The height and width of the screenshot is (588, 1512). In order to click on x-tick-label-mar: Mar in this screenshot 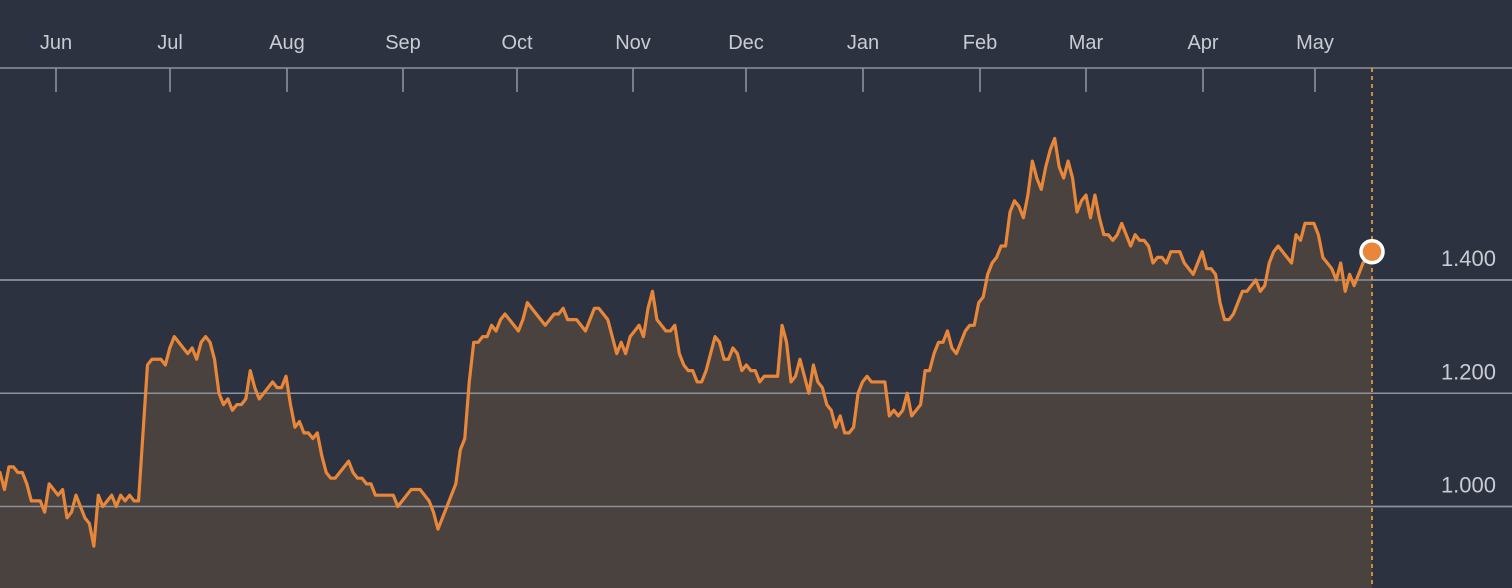, I will do `click(1086, 43)`.